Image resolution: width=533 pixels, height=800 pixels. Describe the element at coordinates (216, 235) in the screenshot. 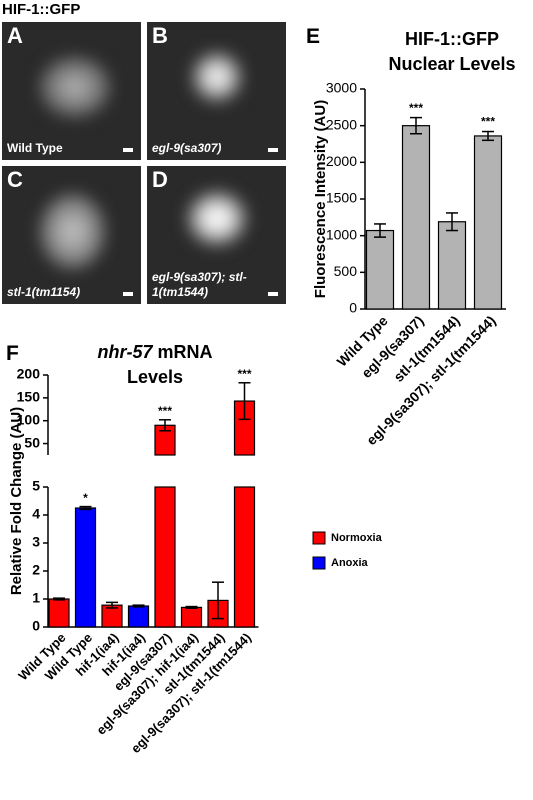

I see `micrograph: D egl-9(sa307); stl-1(tm1544)` at that location.